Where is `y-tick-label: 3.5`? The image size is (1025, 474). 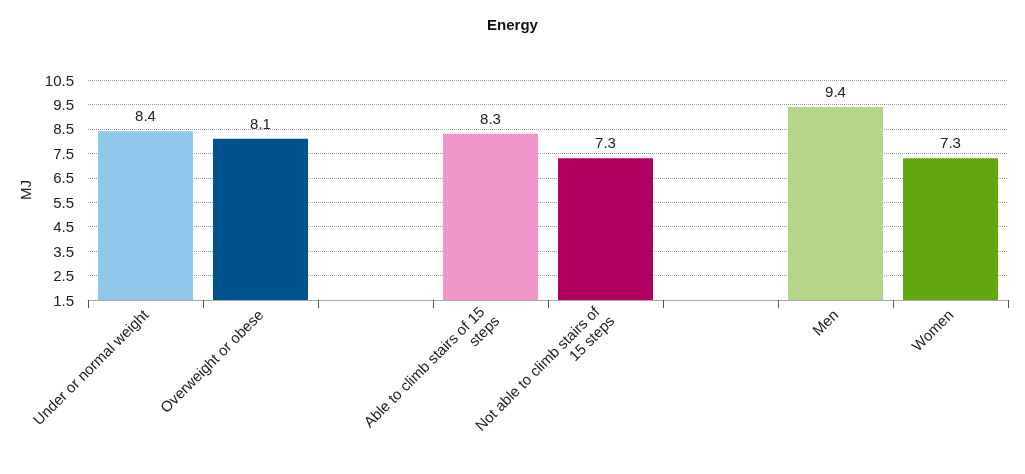
y-tick-label: 3.5 is located at coordinates (63, 251).